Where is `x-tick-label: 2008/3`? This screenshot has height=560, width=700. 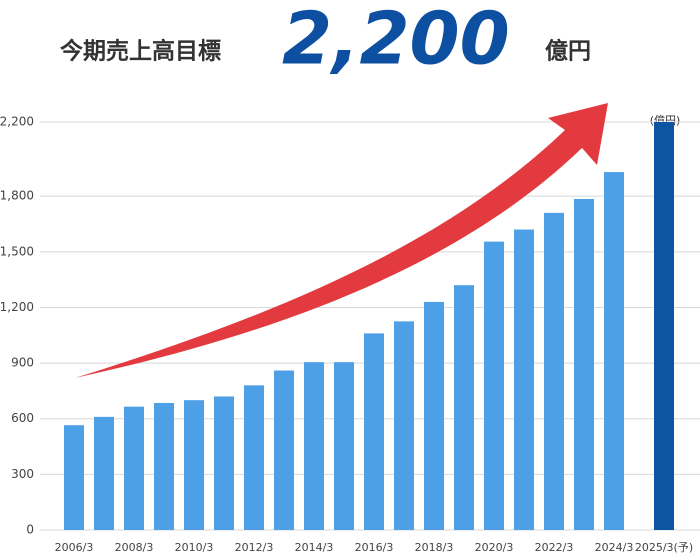
x-tick-label: 2008/3 is located at coordinates (134, 547).